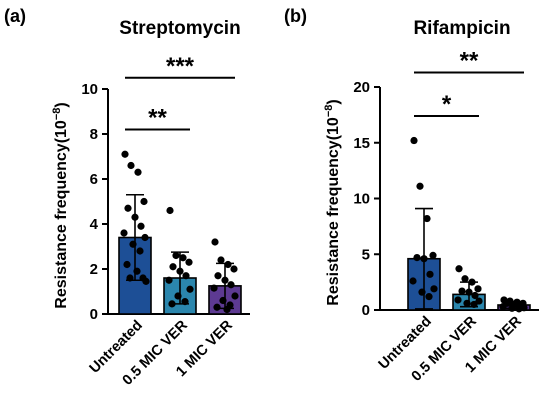 The height and width of the screenshot is (418, 550). Describe the element at coordinates (295, 16) in the screenshot. I see `panel-label: (b)` at that location.